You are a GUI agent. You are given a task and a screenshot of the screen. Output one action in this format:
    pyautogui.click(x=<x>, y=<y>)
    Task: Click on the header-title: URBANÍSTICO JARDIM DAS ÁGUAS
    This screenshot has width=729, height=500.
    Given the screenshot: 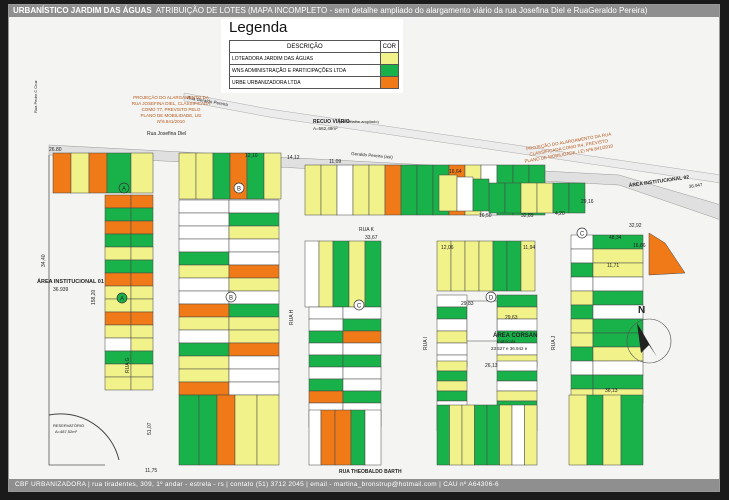 What is the action you would take?
    pyautogui.click(x=82, y=10)
    